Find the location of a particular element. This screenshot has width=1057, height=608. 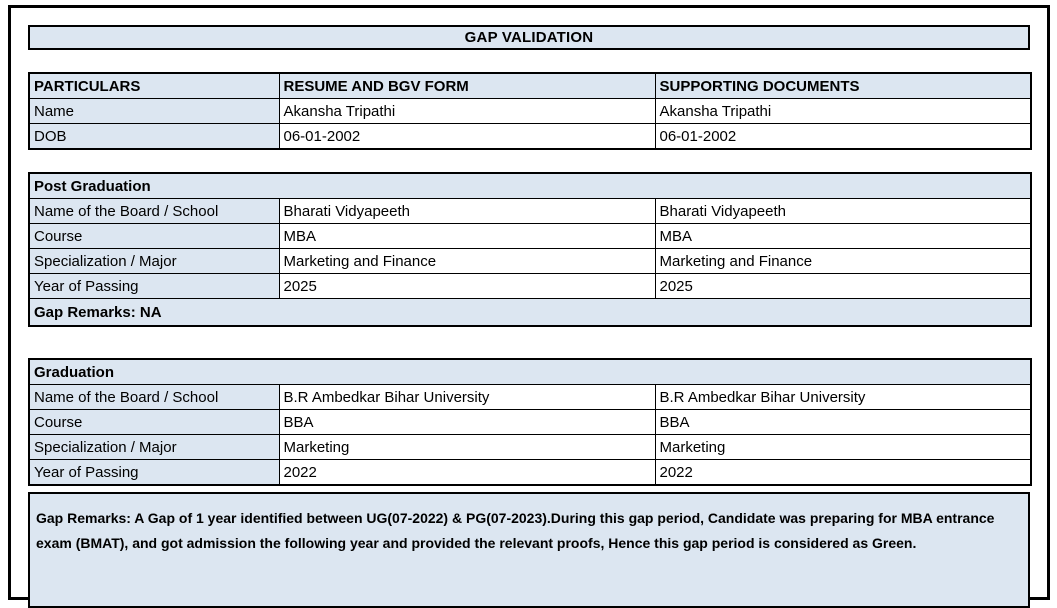

table-row-pg-year: Year of Passing 2025 2025 is located at coordinates (530, 286).